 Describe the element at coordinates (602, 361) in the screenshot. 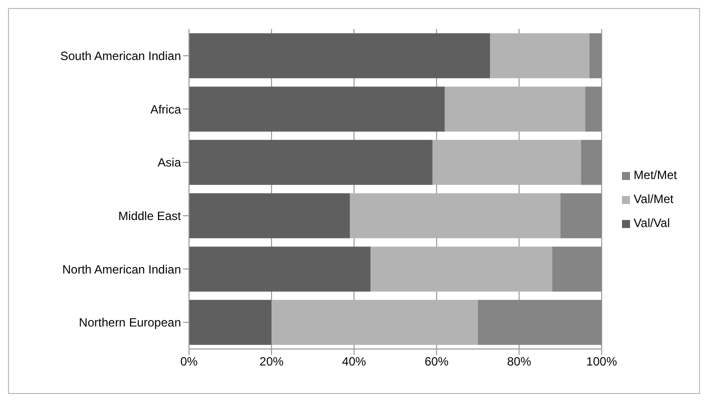

I see `x-tick-label: 100%` at that location.